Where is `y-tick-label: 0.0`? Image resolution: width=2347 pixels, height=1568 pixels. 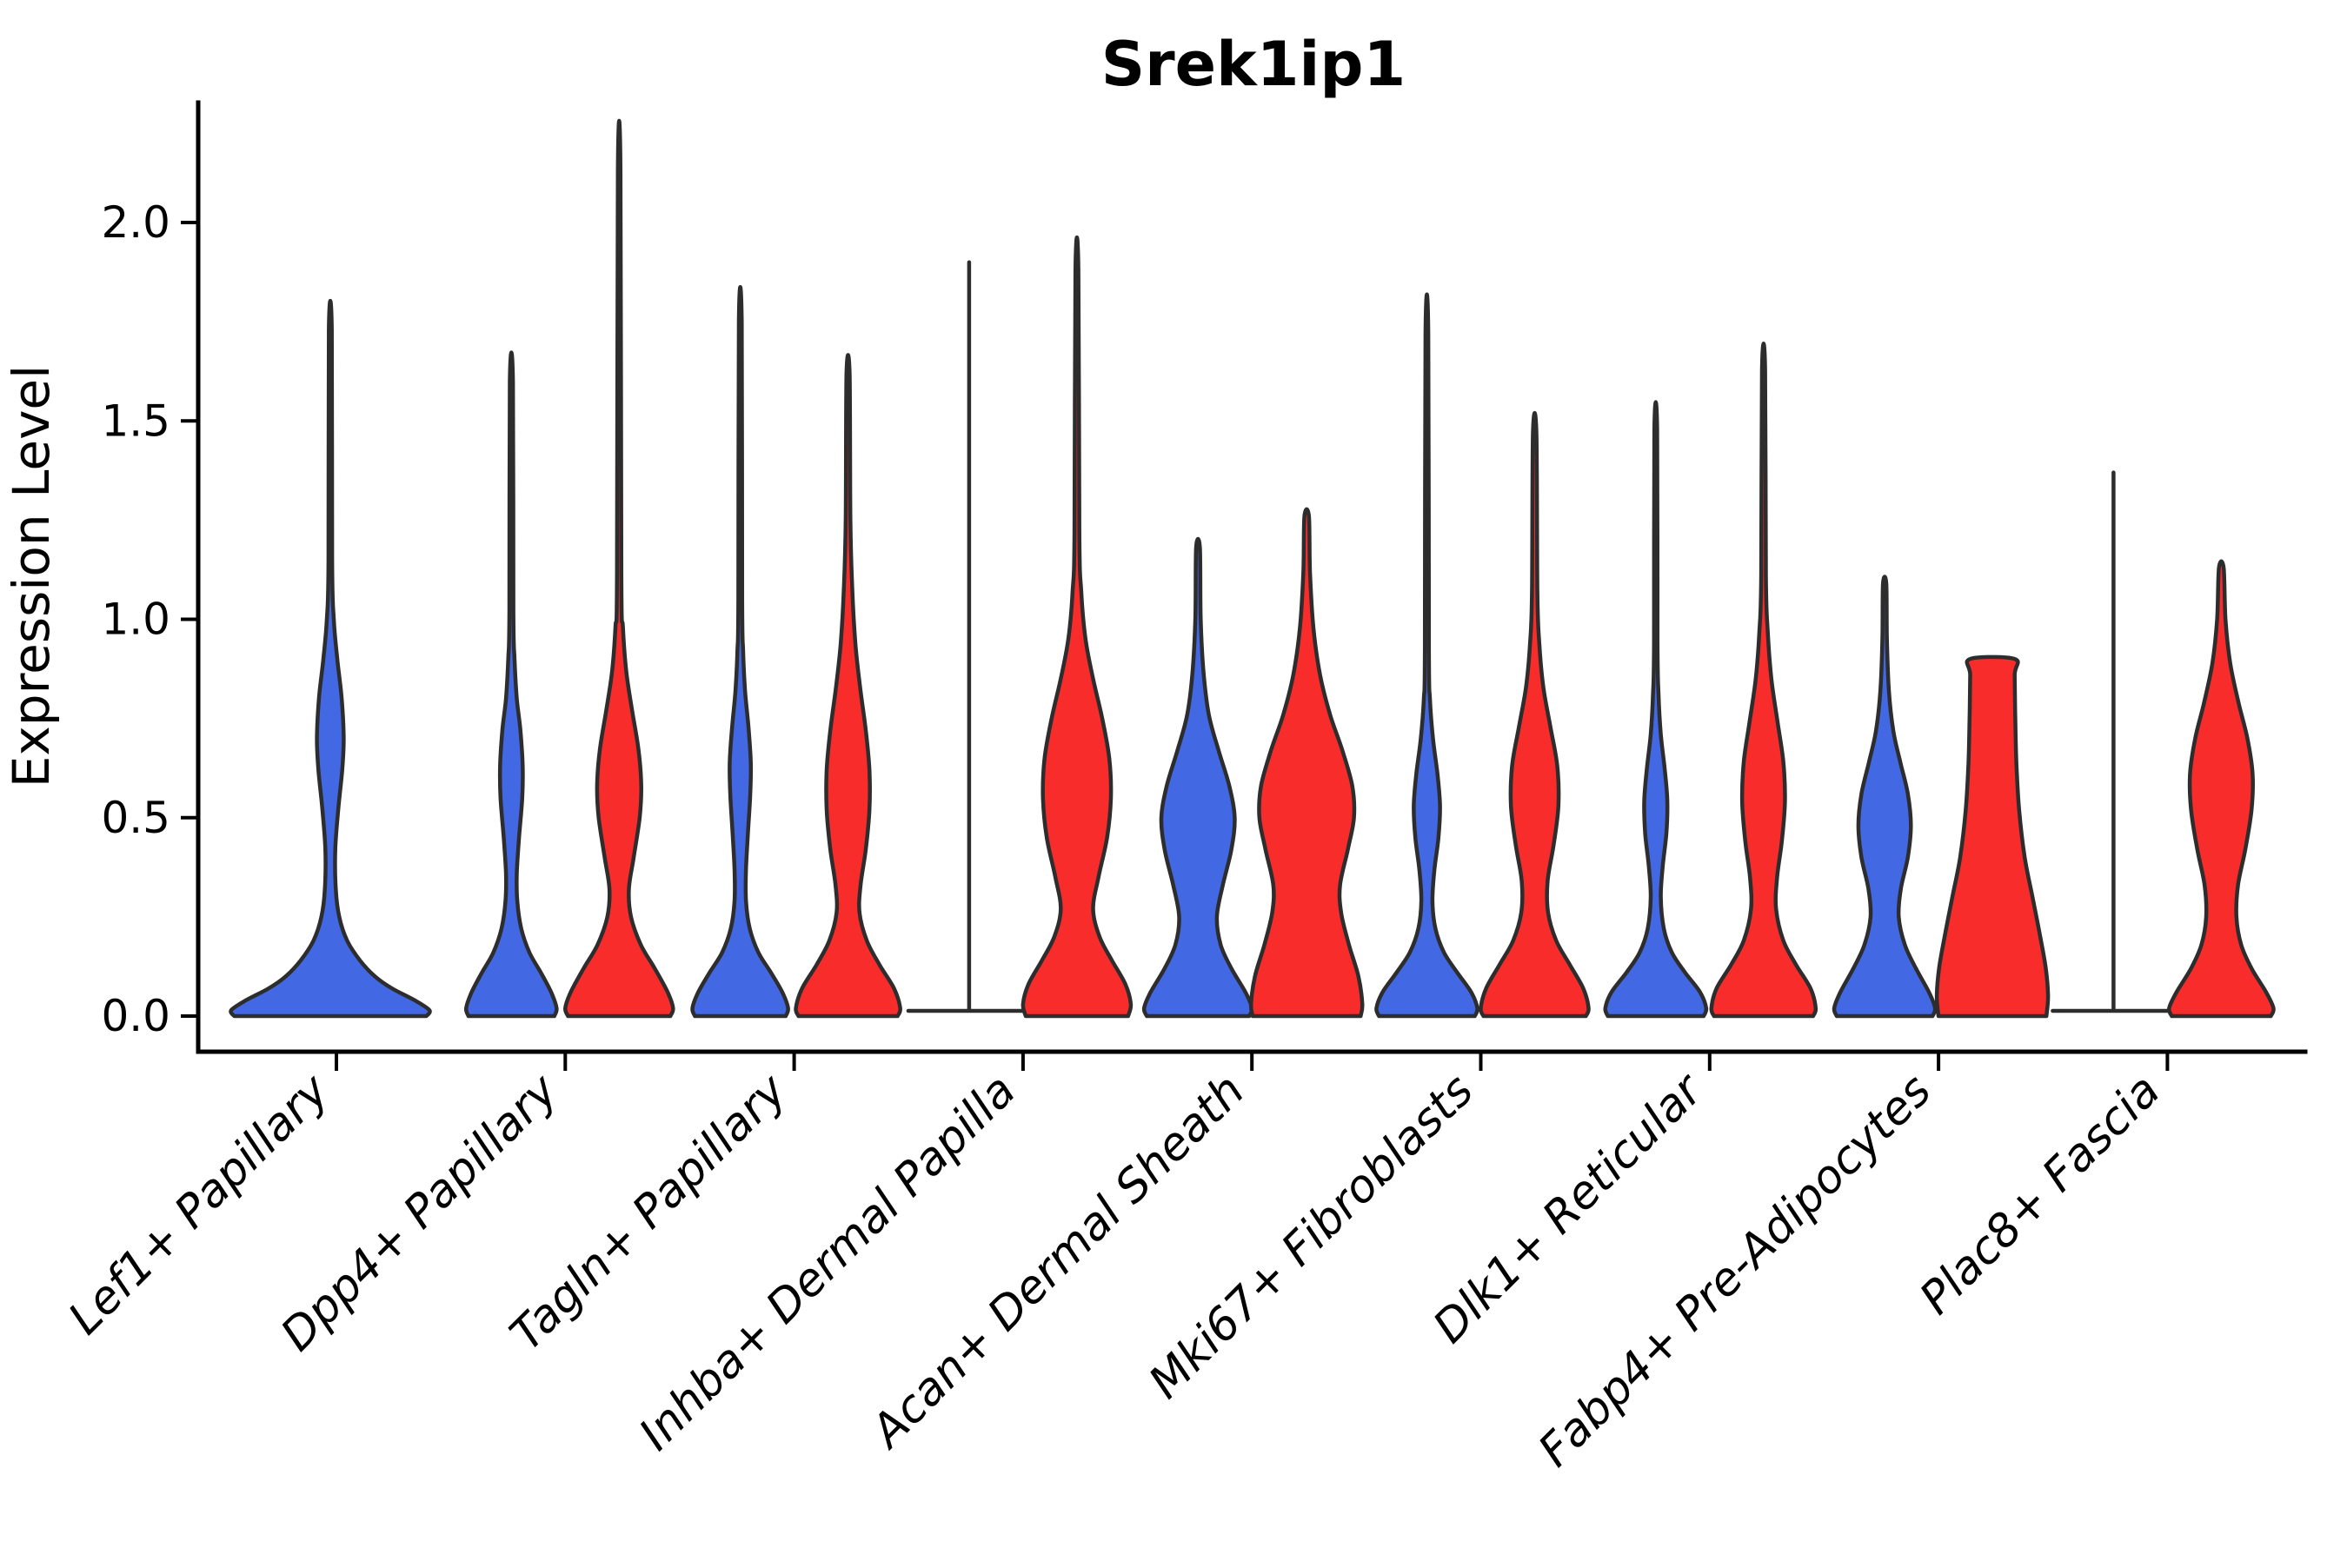 y-tick-label: 0.0 is located at coordinates (135, 1016).